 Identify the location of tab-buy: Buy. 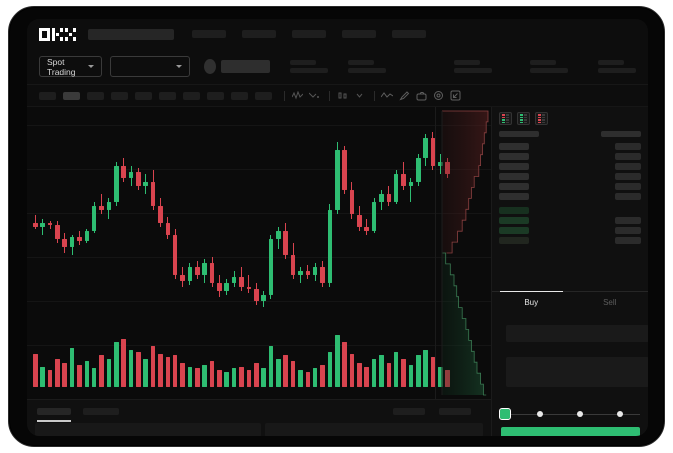
(531, 301).